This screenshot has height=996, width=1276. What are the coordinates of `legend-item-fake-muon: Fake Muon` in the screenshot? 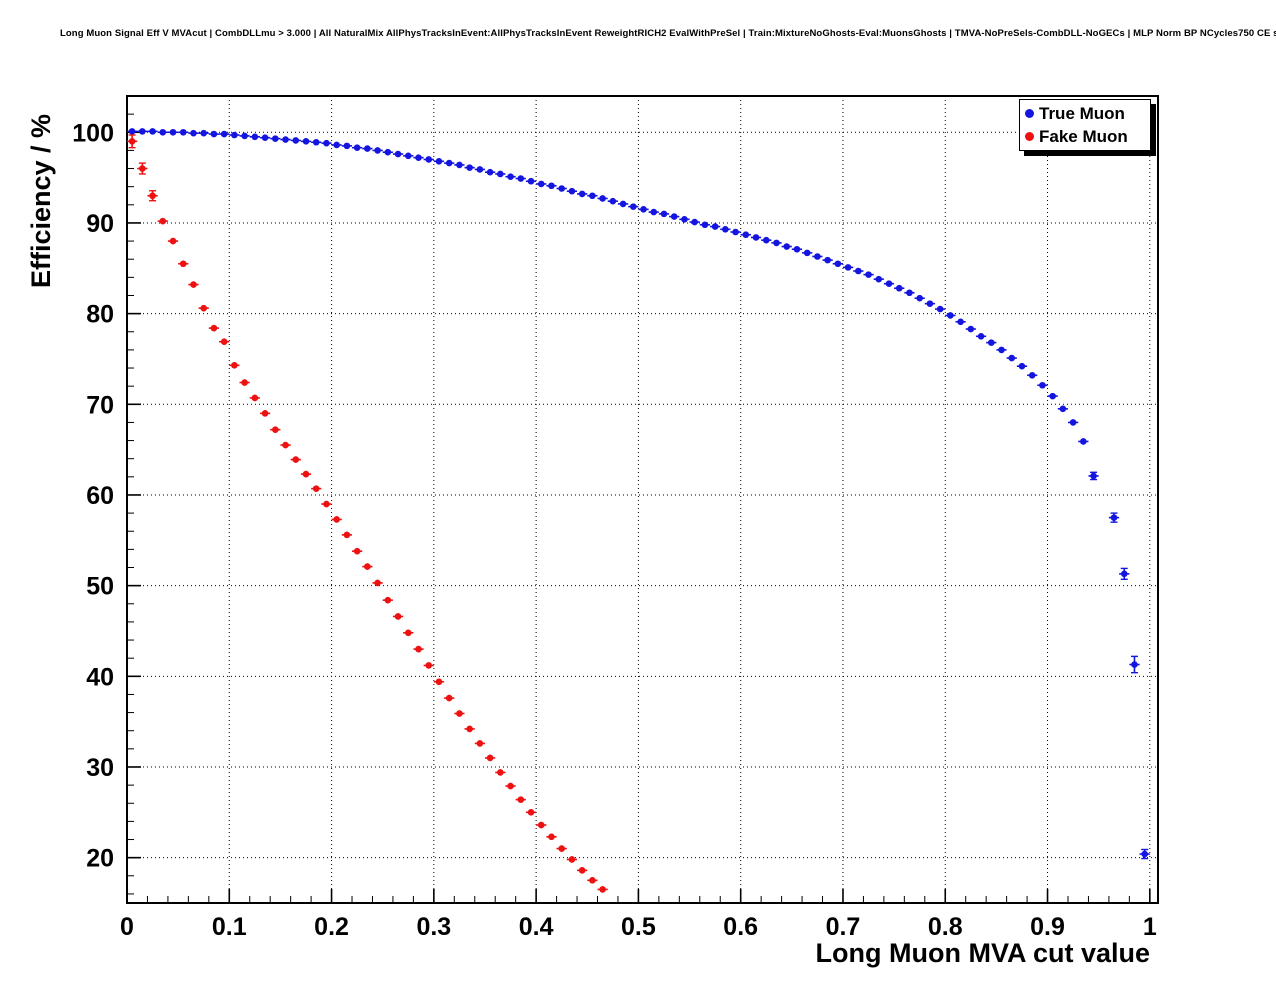 It's located at (1085, 136).